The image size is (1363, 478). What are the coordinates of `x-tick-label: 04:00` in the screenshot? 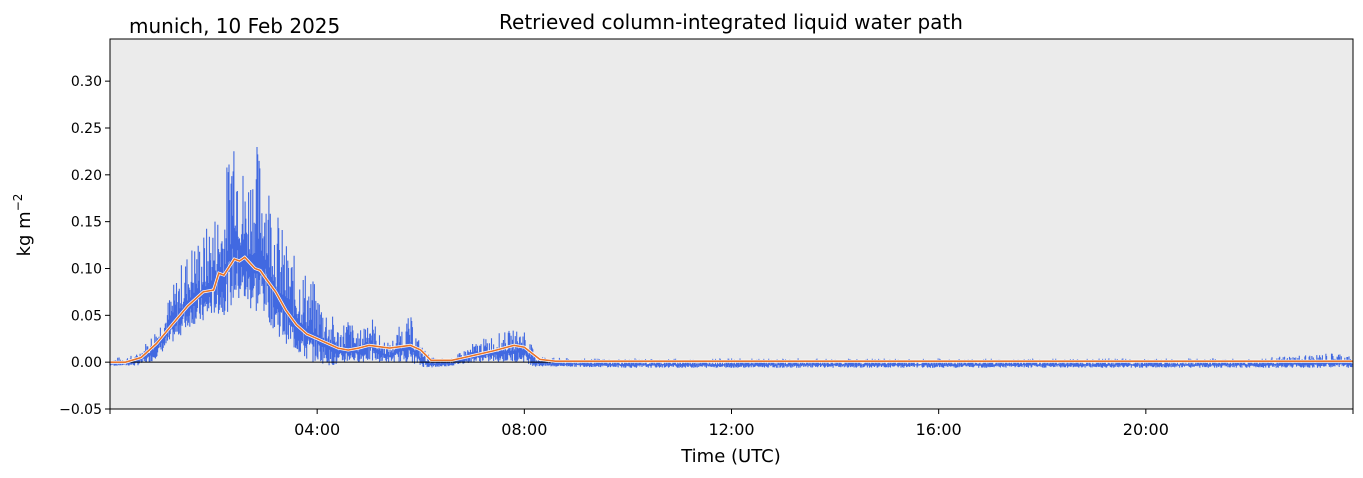 It's located at (317, 429).